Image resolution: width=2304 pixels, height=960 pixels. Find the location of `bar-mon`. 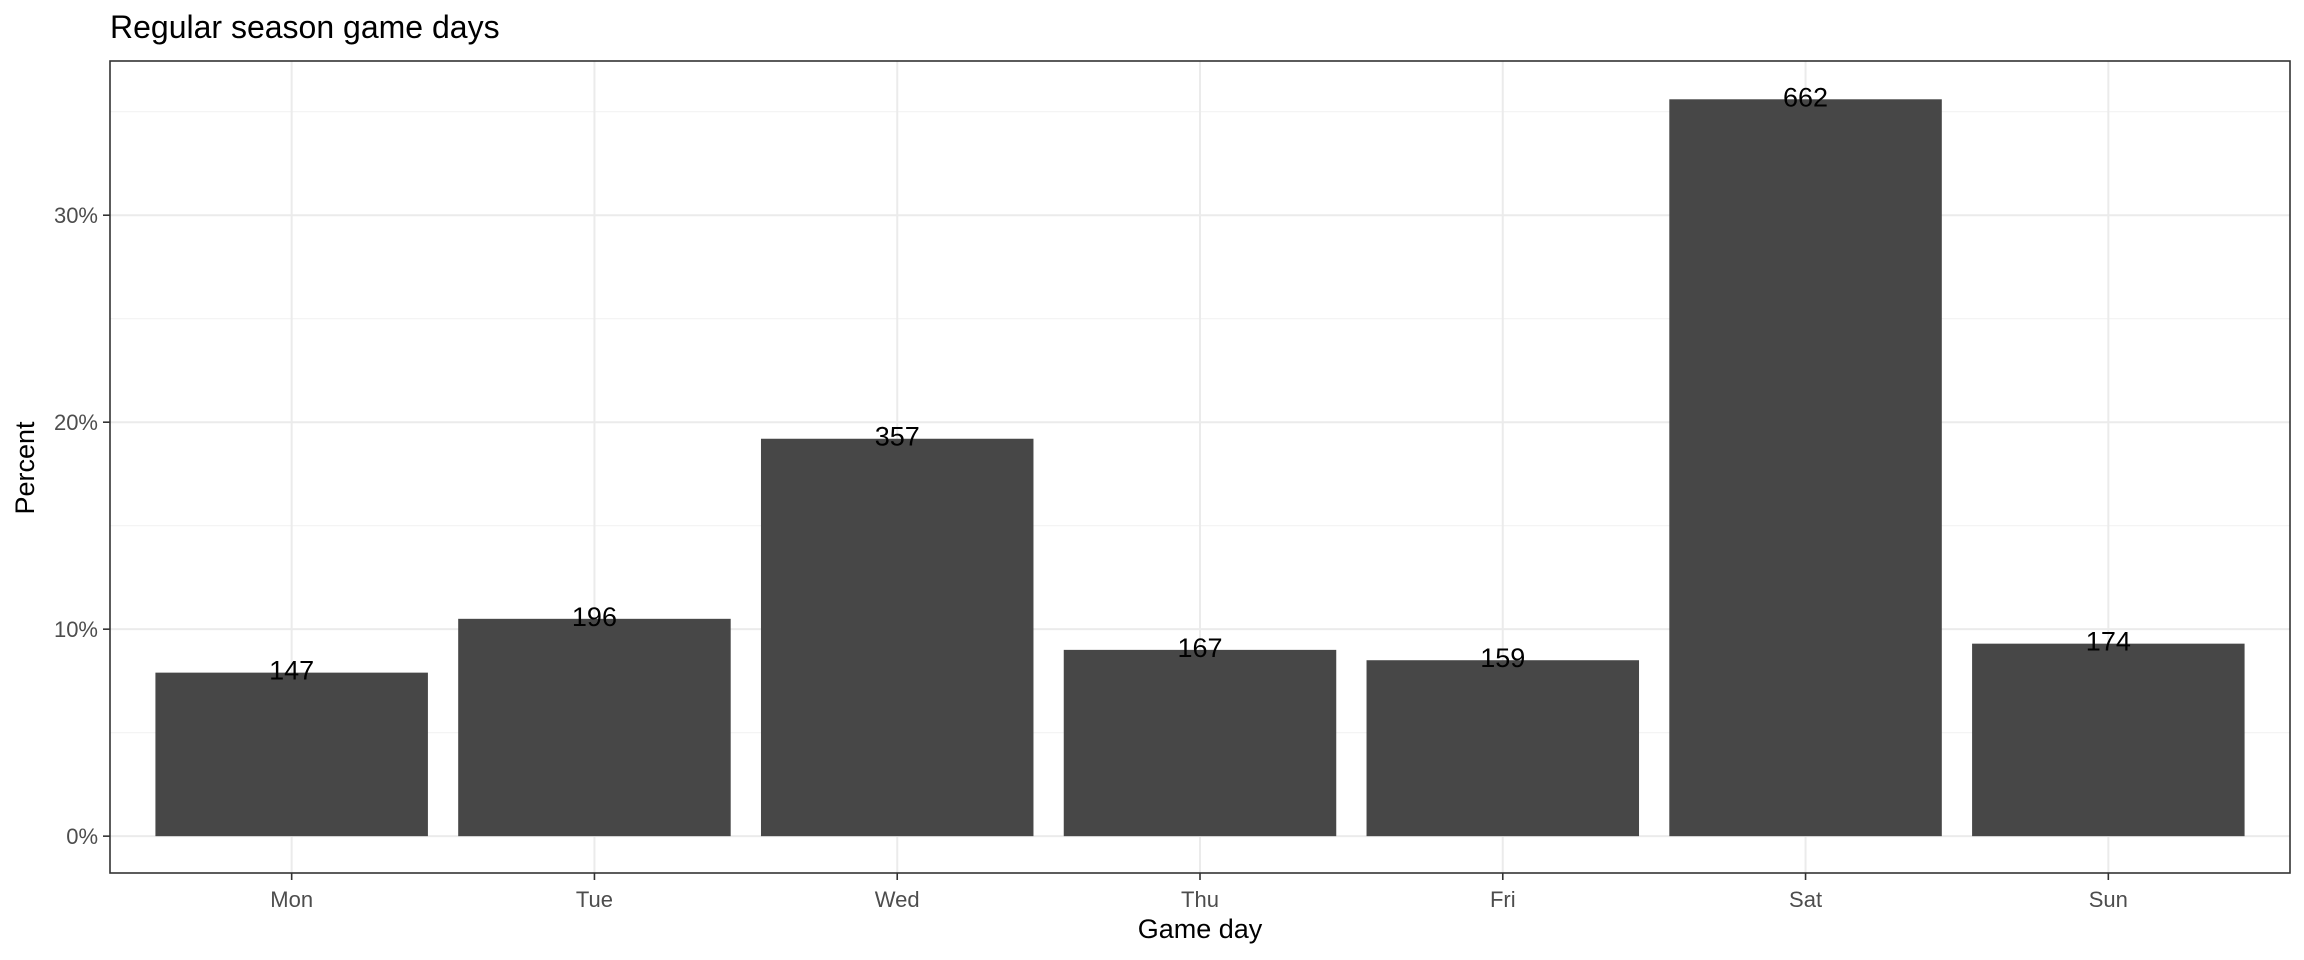

bar-mon is located at coordinates (291, 754).